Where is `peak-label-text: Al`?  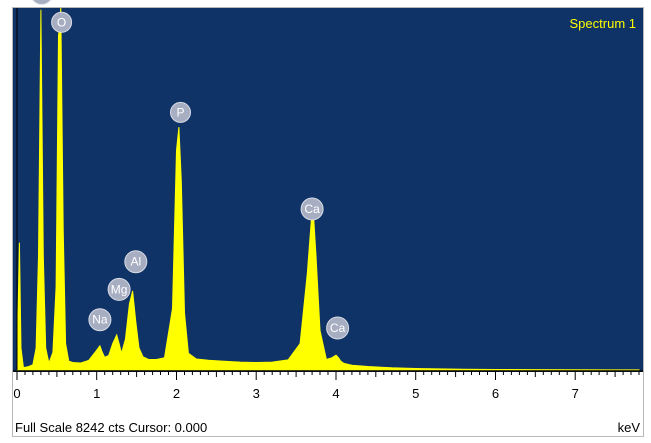
peak-label-text: Al is located at coordinates (135, 262).